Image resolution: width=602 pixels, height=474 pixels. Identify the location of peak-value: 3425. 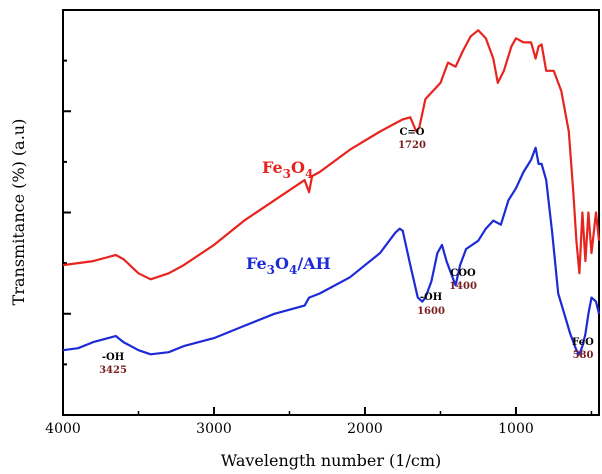
(113, 370).